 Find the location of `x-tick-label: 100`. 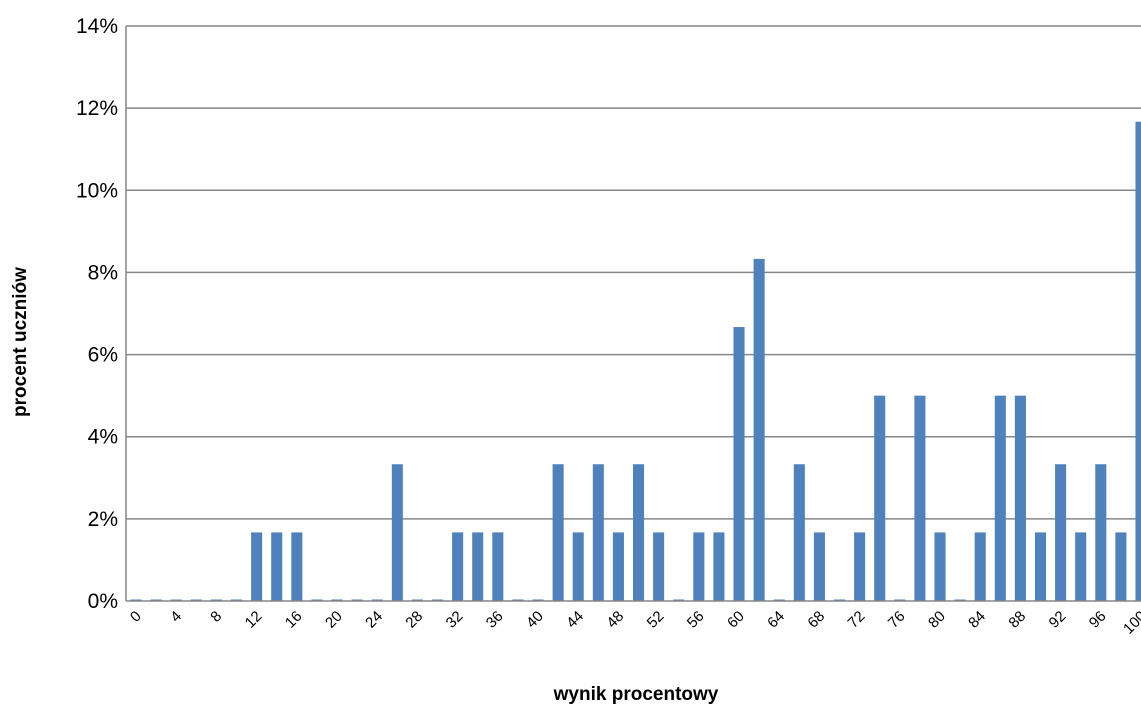

x-tick-label: 100 is located at coordinates (1130, 623).